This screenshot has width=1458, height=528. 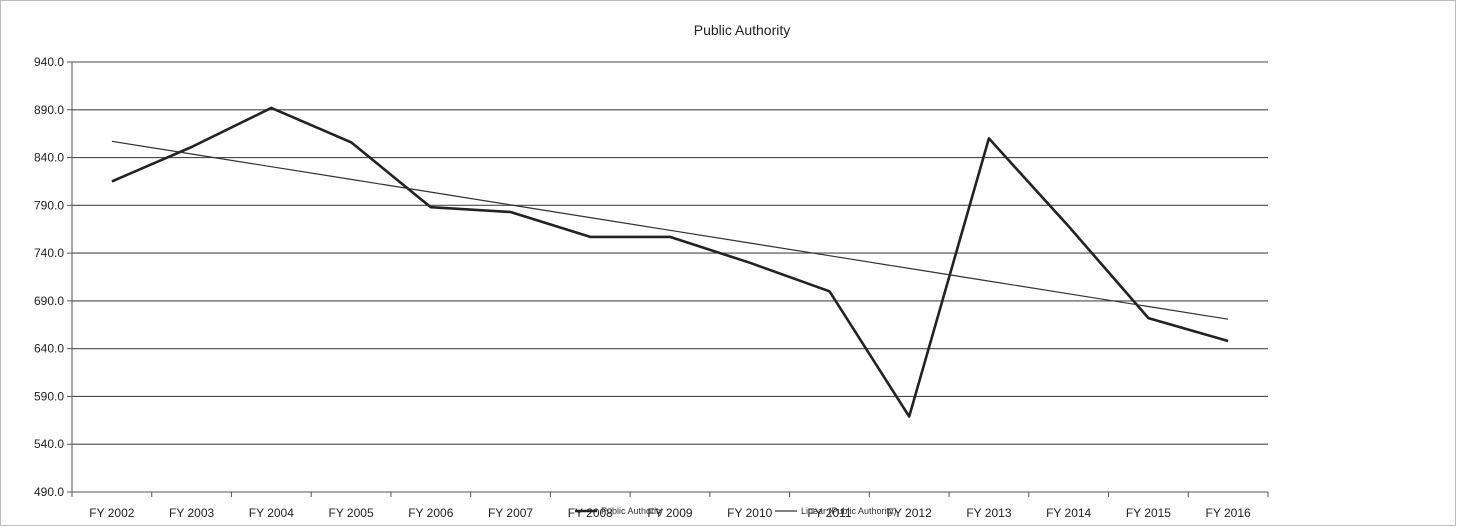 What do you see at coordinates (1148, 513) in the screenshot?
I see `x-tick-label-13: FY 2015` at bounding box center [1148, 513].